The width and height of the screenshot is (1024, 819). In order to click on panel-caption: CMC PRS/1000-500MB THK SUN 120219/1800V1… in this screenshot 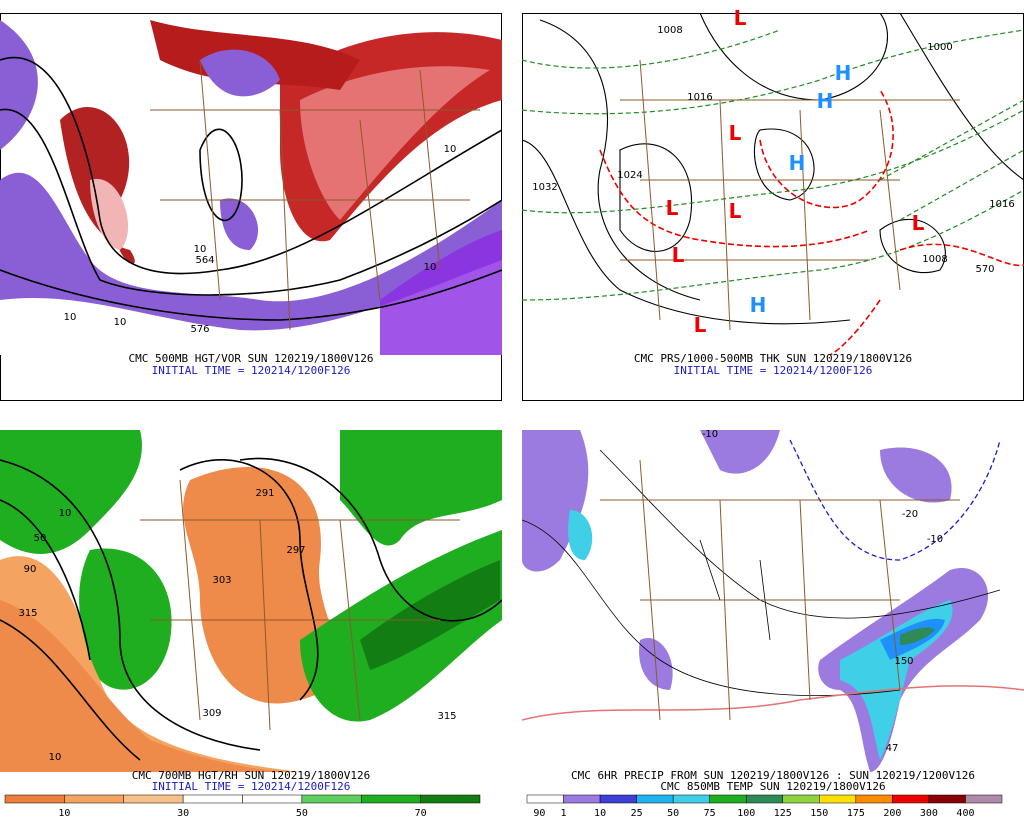, I will do `click(773, 358)`.